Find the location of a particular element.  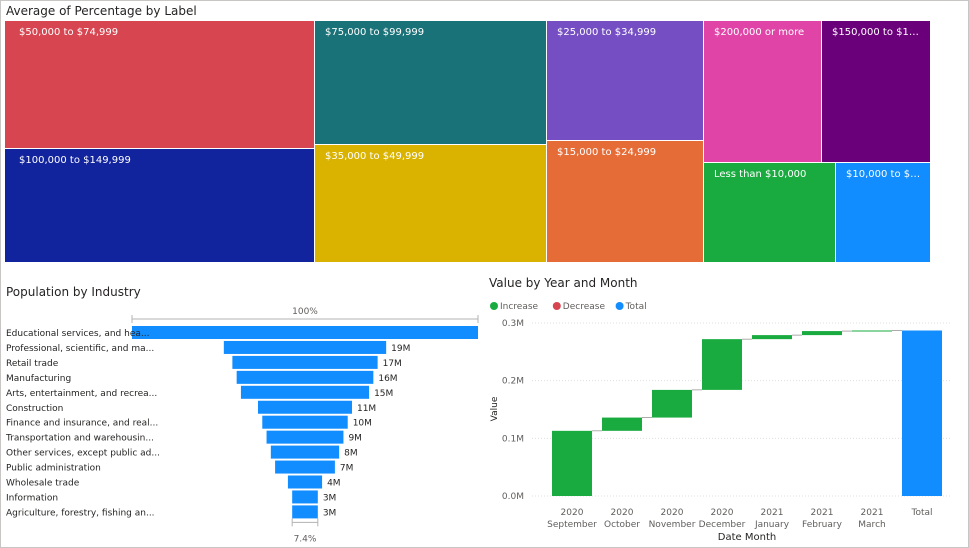

x-tick-month: December is located at coordinates (722, 525).